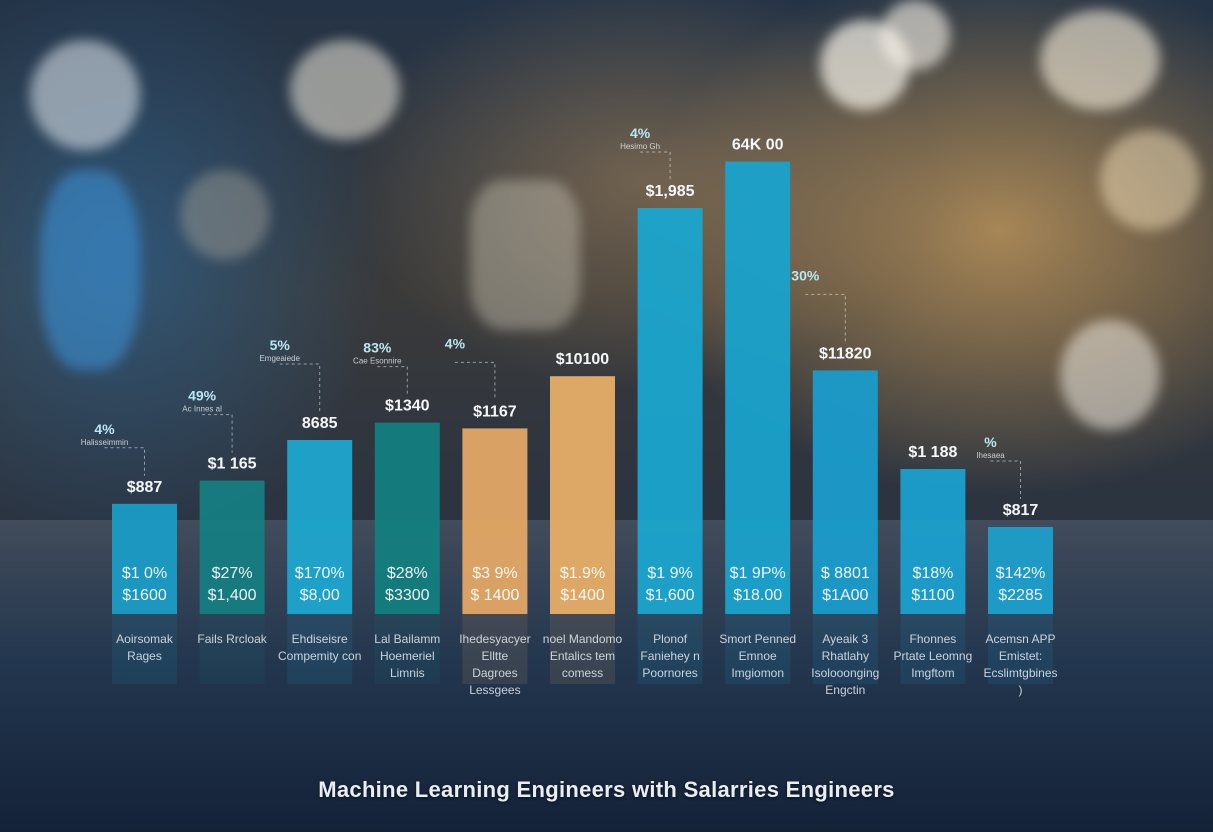 The height and width of the screenshot is (832, 1213). I want to click on bar-value-label: $1 165, so click(232, 464).